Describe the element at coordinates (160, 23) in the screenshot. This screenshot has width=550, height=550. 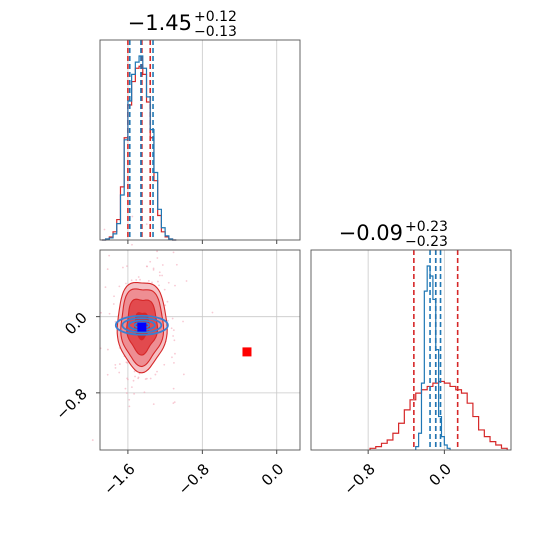
I see `tl-title-value: −1.45` at that location.